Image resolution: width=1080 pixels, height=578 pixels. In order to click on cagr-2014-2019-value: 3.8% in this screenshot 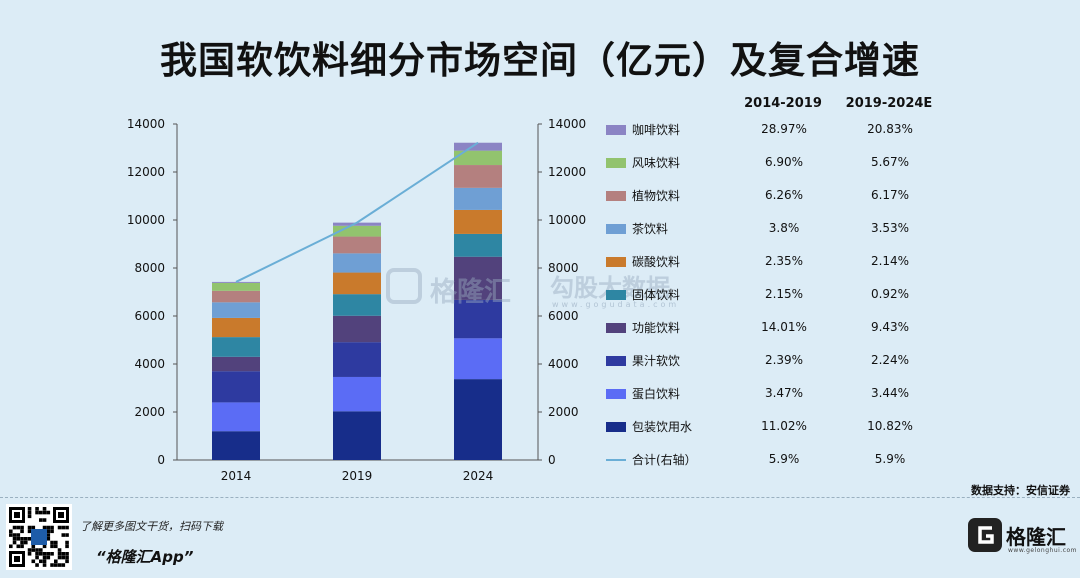, I will do `click(784, 228)`.